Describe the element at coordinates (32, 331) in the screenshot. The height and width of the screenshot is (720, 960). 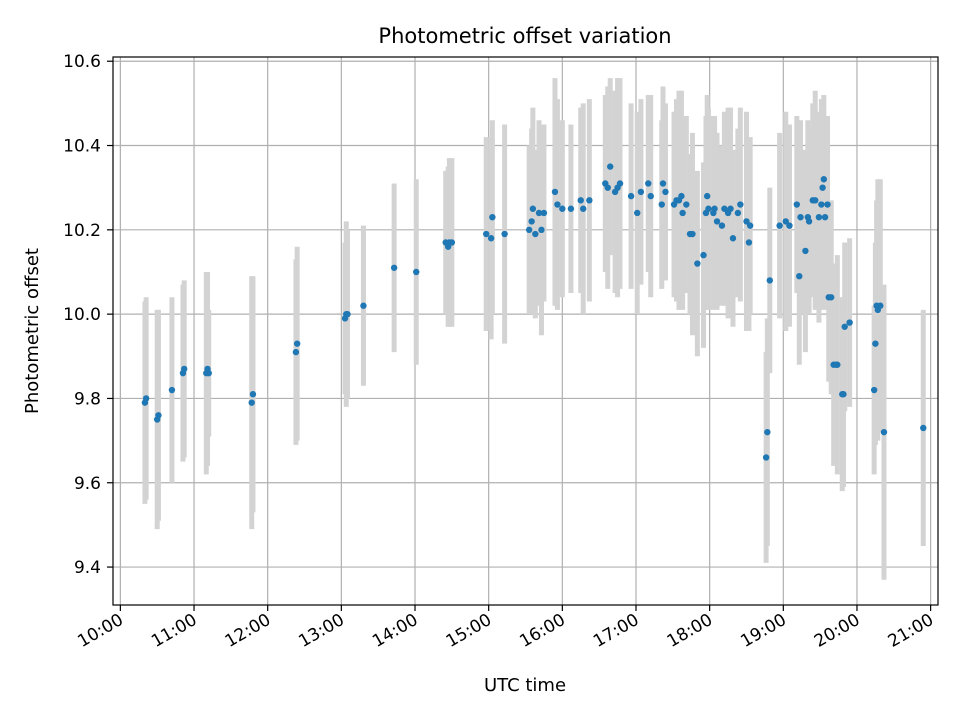
I see `y-axis-title: Photometric offset` at that location.